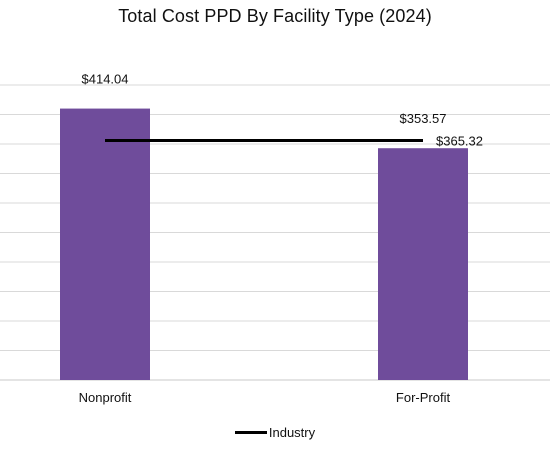  Describe the element at coordinates (105, 244) in the screenshot. I see `bar-nonprofit` at that location.